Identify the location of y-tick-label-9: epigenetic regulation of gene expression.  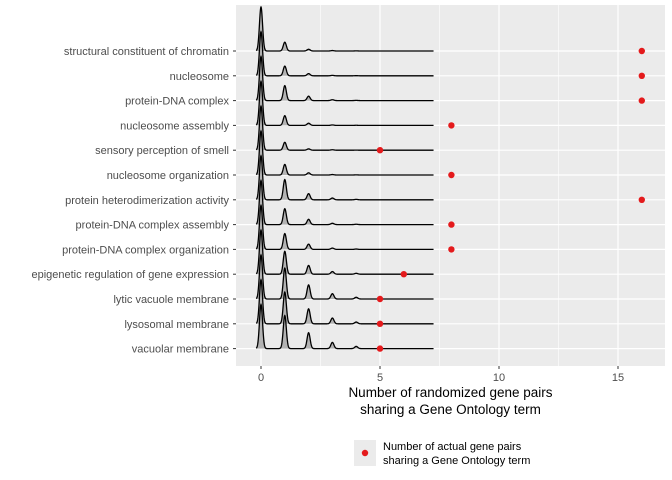
(130, 275).